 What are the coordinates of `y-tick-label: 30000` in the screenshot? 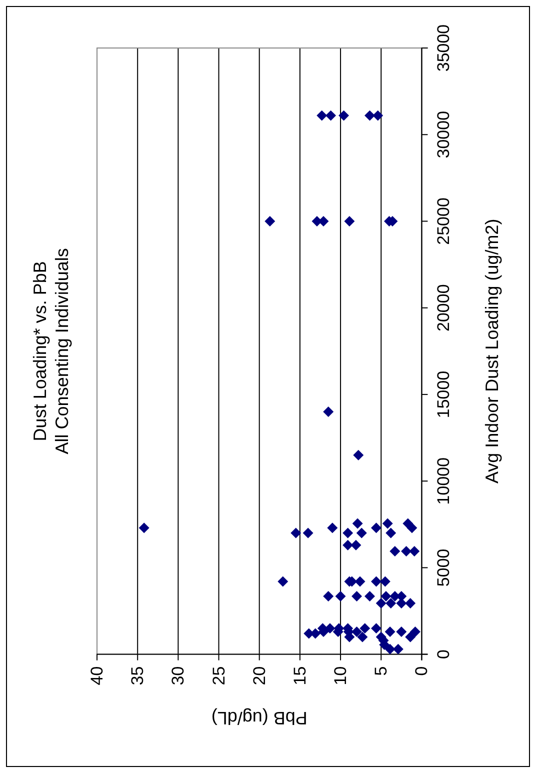 It's located at (444, 134).